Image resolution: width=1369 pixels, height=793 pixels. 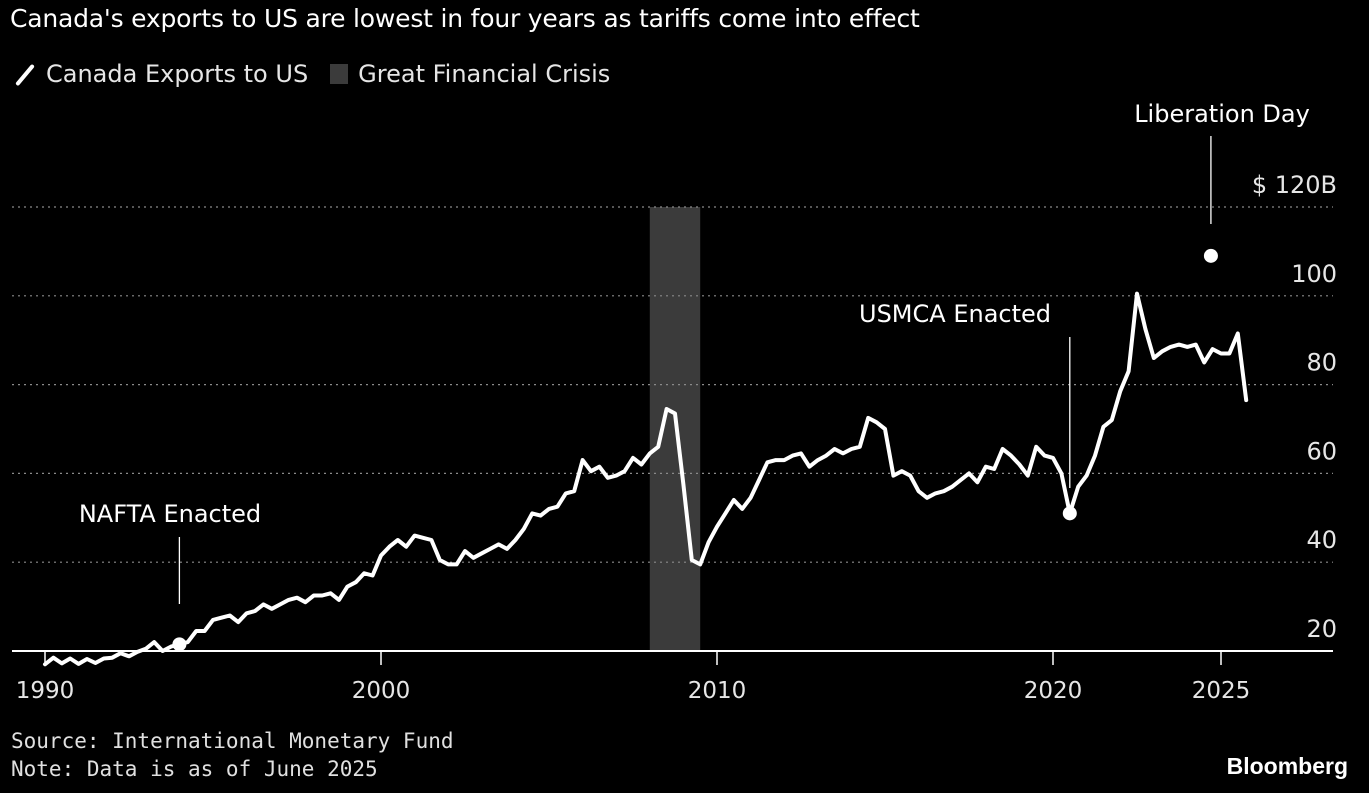 I want to click on bloomberg-logo: Bloomberg, so click(x=1287, y=766).